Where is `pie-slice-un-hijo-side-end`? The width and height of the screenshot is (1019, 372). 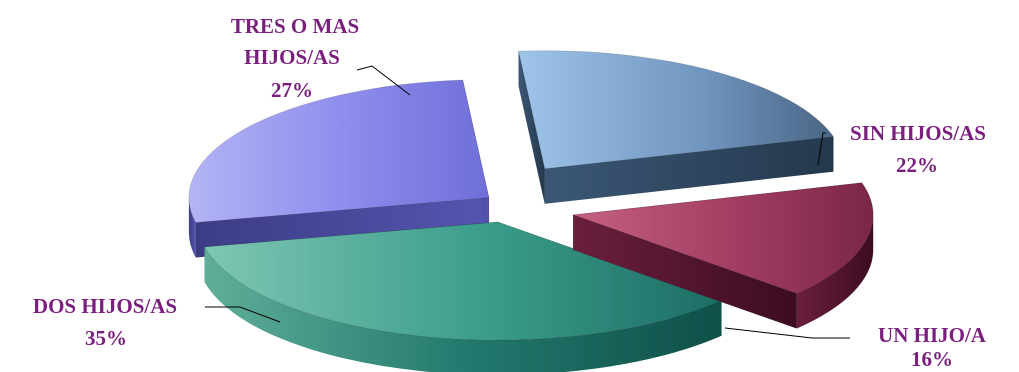
pie-slice-un-hijo-side-end is located at coordinates (685, 271).